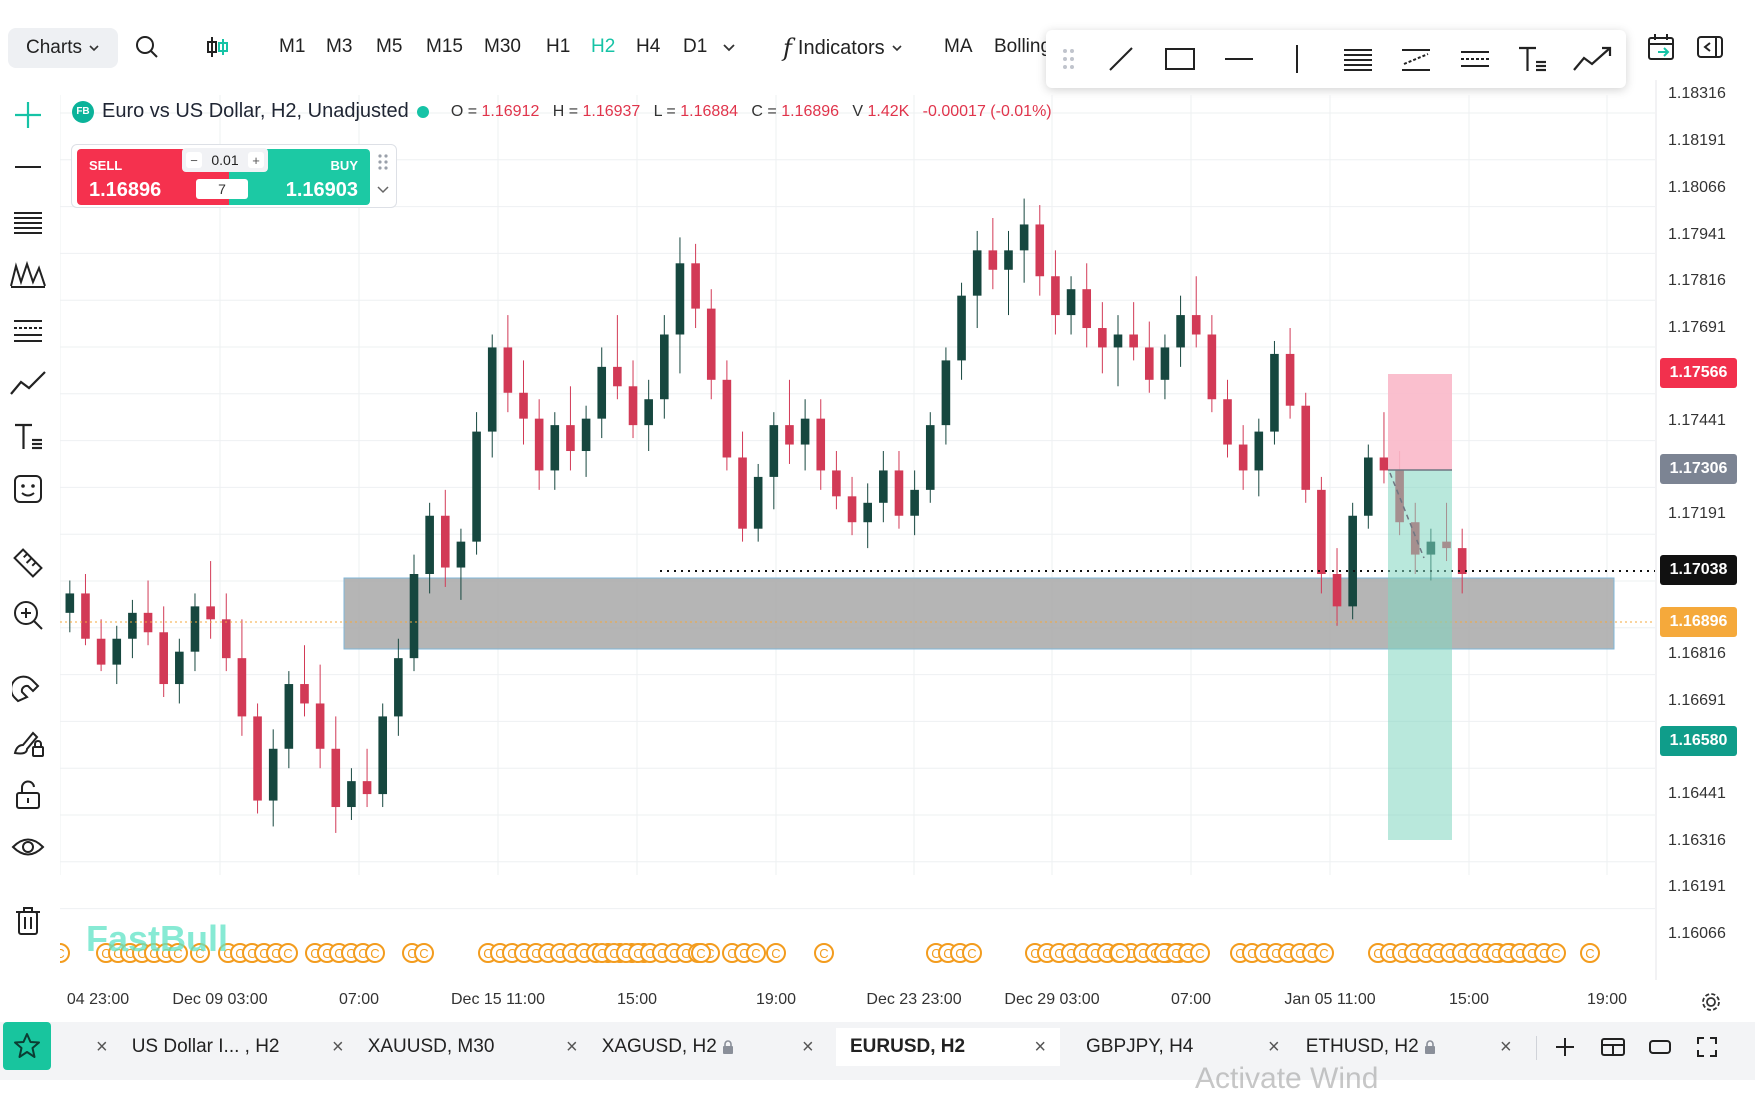  I want to click on bollinger-indicator-button: Bolling, so click(1022, 46).